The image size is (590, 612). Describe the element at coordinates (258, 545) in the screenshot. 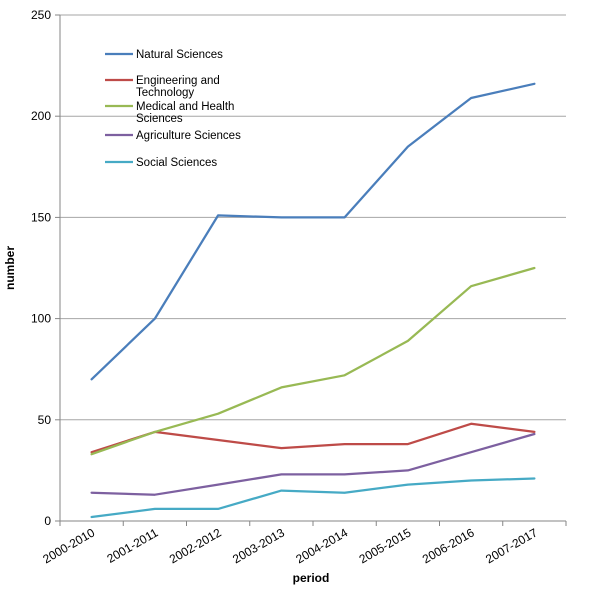

I see `x-tick-label: 2003-2013` at that location.